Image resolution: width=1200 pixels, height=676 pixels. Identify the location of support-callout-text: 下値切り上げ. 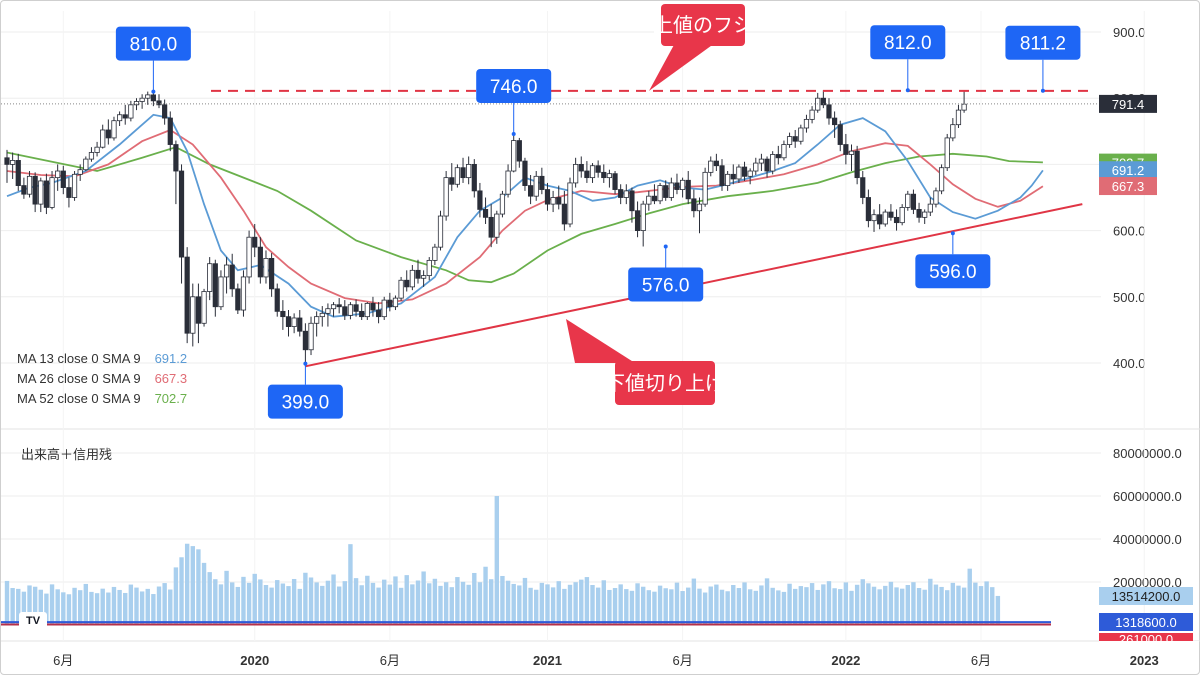
(665, 383).